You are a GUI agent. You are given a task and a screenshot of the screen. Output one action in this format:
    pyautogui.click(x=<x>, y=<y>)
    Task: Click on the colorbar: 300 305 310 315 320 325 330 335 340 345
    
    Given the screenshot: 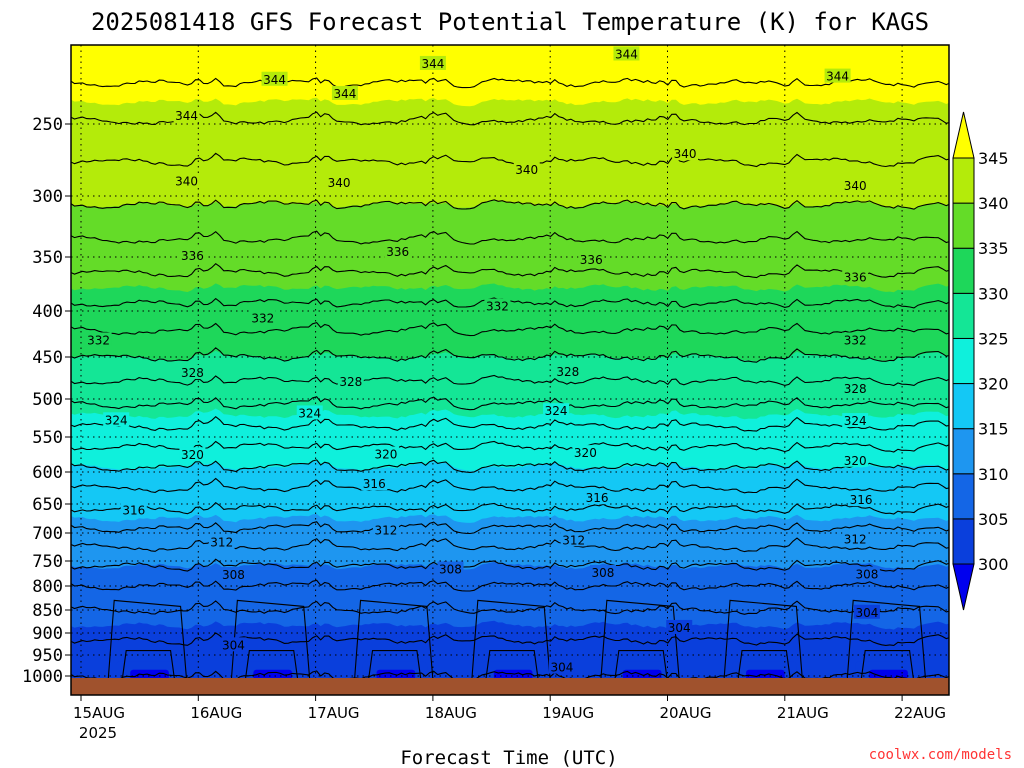 What is the action you would take?
    pyautogui.click(x=980, y=361)
    